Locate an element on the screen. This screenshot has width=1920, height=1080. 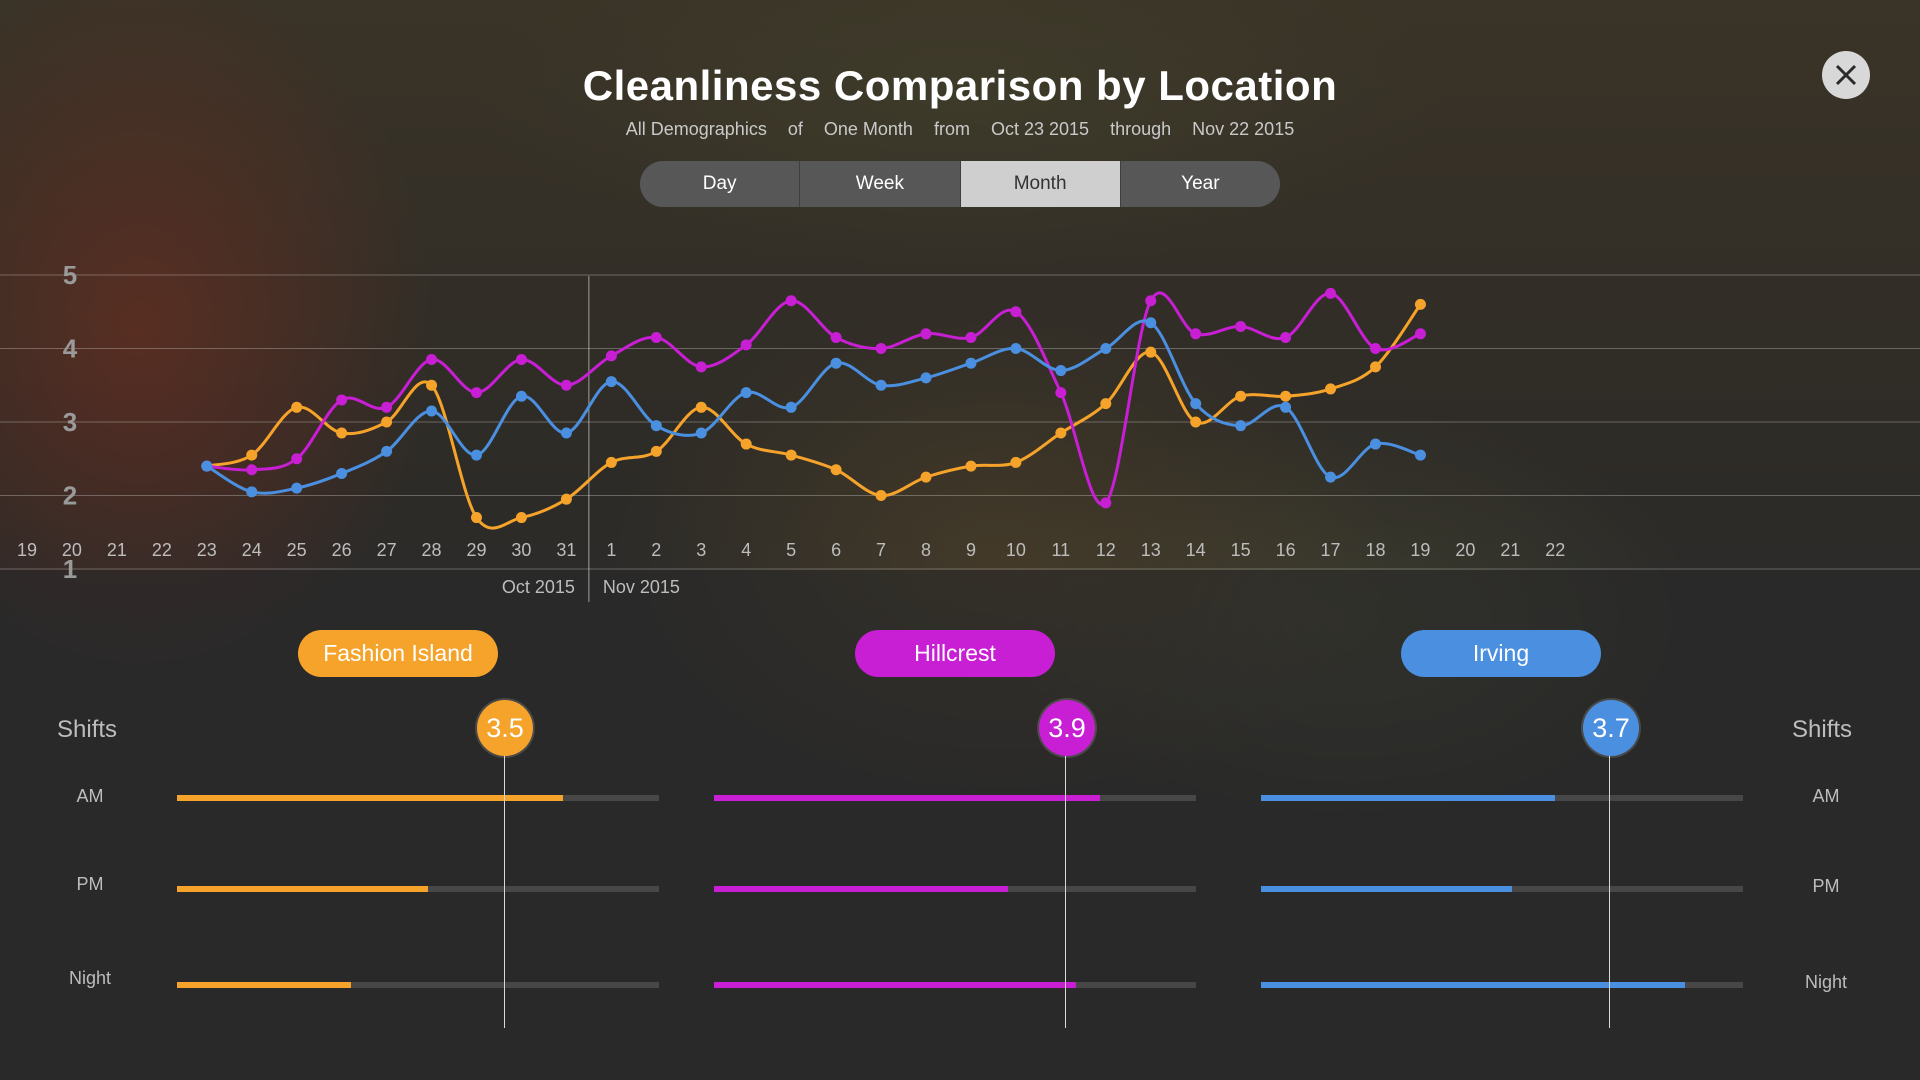
x-tick-label: 27 is located at coordinates (387, 550).